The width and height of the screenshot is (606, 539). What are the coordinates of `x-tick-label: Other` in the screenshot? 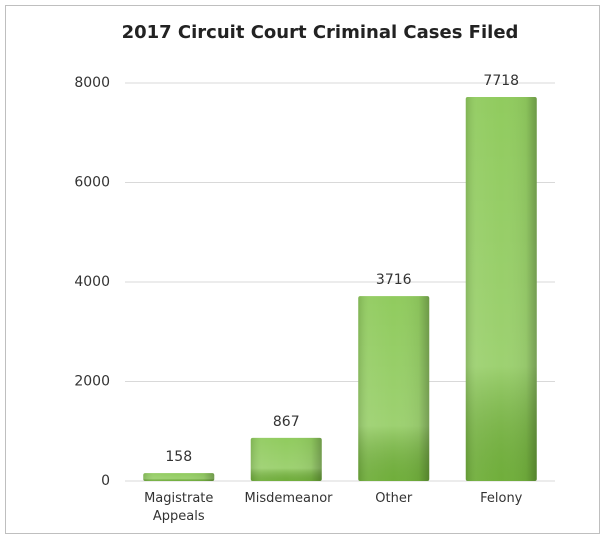 It's located at (394, 498).